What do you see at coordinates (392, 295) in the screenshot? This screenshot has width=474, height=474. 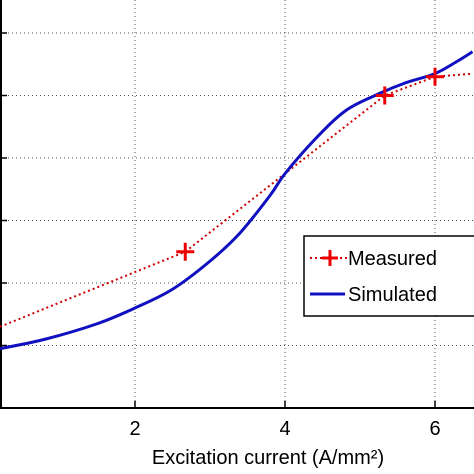 I see `legend-simulated-label: Simulated` at bounding box center [392, 295].